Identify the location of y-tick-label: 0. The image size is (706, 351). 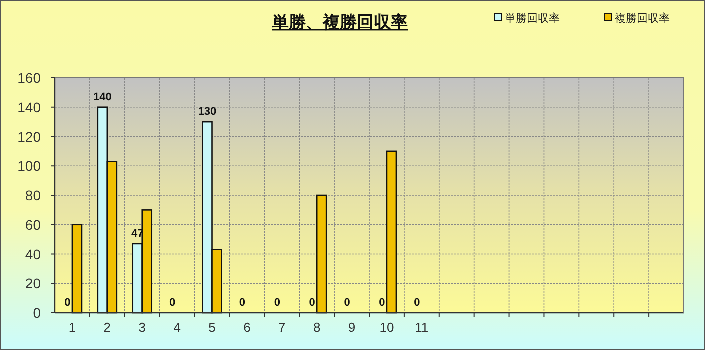
(37, 313).